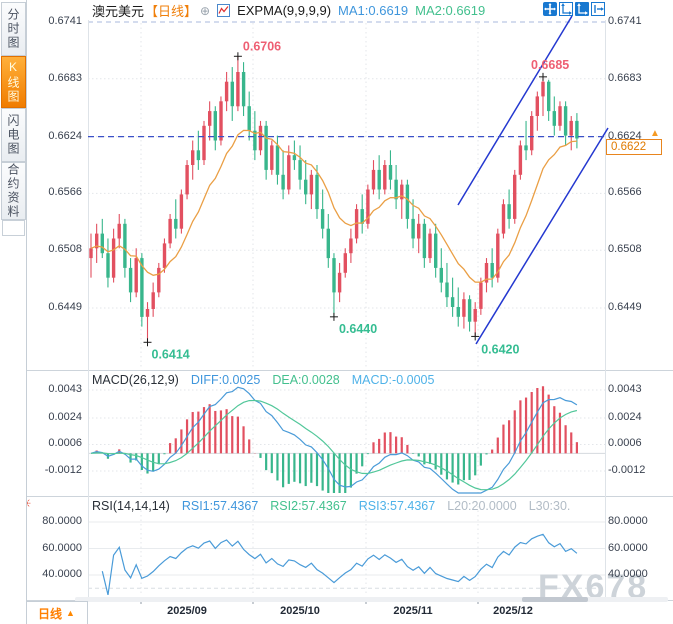 Image resolution: width=673 pixels, height=624 pixels. I want to click on price-axis-label-left: 0.6624, so click(65, 135).